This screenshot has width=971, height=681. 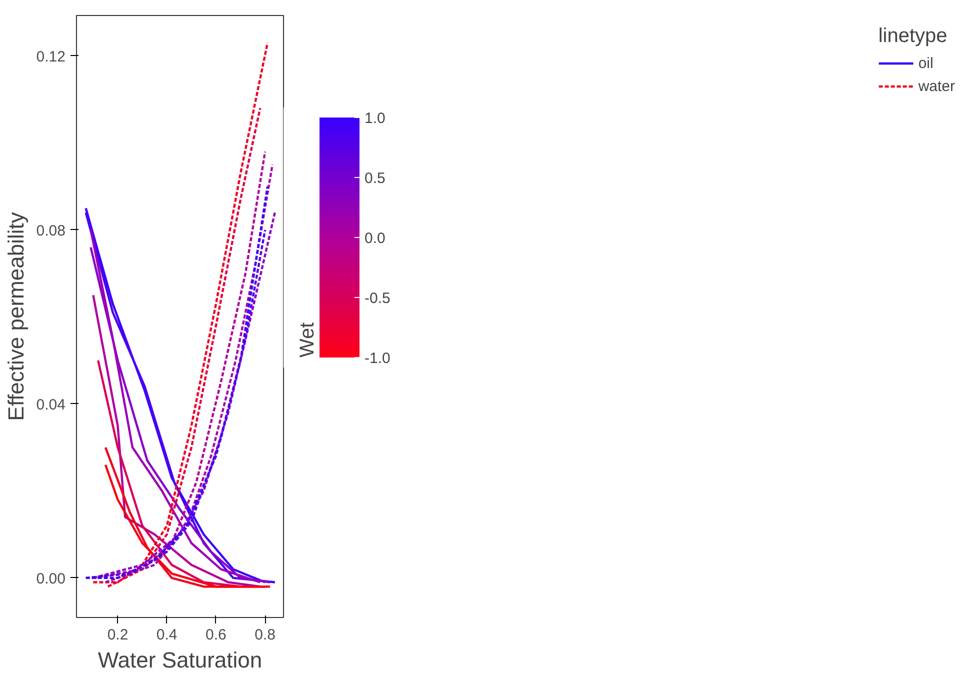 What do you see at coordinates (926, 63) in the screenshot?
I see `legend-label: oil` at bounding box center [926, 63].